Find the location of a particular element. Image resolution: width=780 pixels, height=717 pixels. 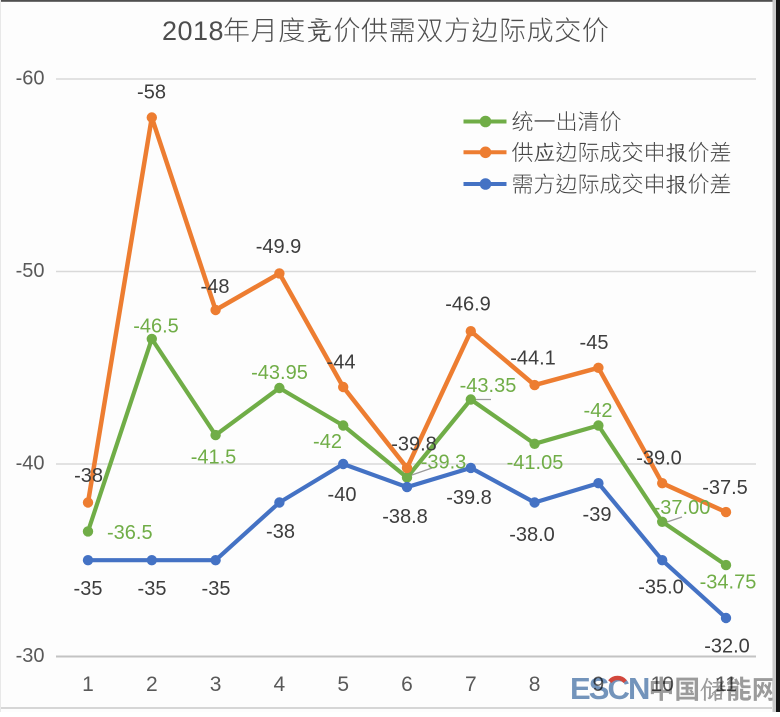

svg-text: -37.5 is located at coordinates (725, 488).